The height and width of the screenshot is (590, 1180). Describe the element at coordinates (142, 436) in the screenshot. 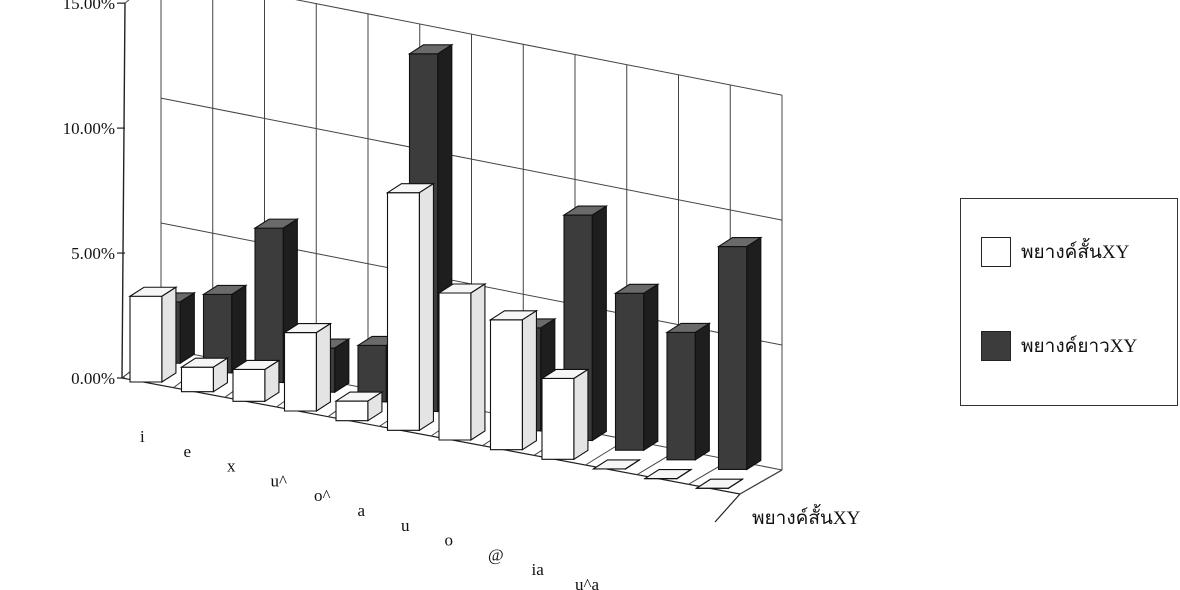

I see `x-category-label: i` at that location.